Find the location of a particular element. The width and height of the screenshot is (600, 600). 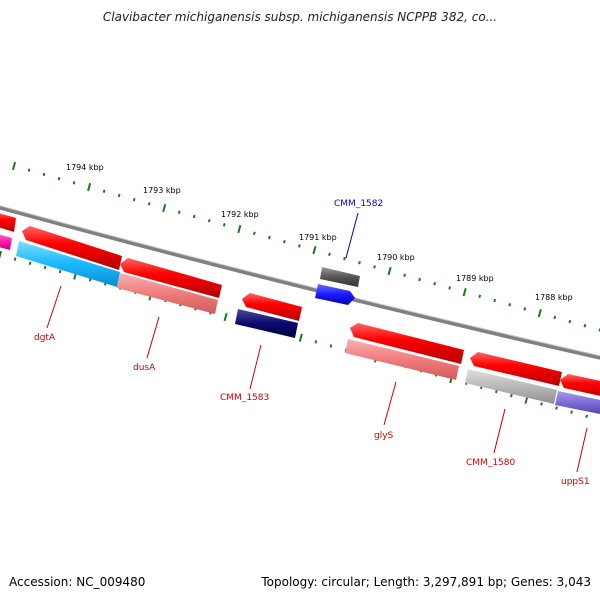

tick-label: 1788 kbp is located at coordinates (554, 297).